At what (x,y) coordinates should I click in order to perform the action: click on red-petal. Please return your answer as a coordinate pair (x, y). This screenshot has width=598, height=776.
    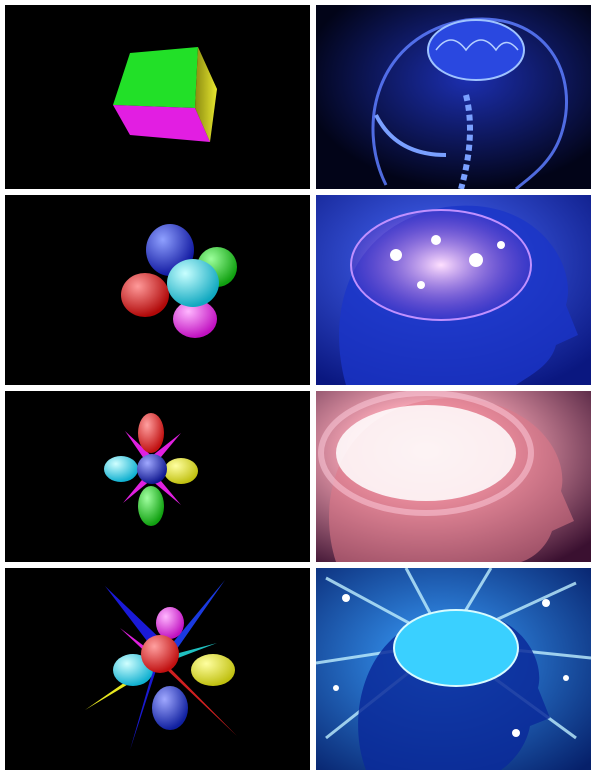
    Looking at the image, I should click on (151, 433).